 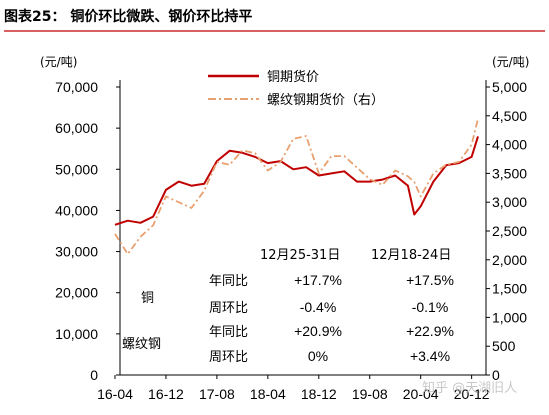 What do you see at coordinates (268, 394) in the screenshot?
I see `x-tick-label: 18-04` at bounding box center [268, 394].